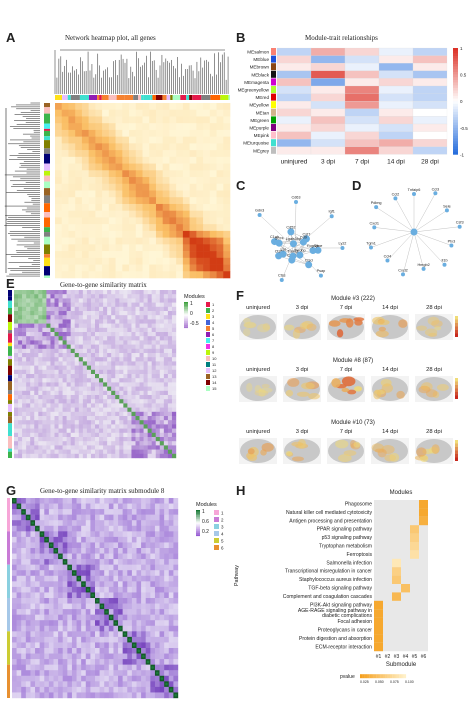 The image size is (474, 711). I want to click on diagonal-marker, so click(14, 501).